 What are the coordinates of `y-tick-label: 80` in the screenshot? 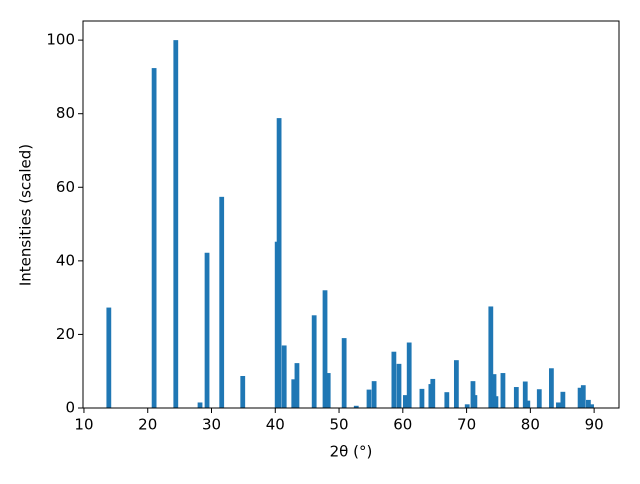 It's located at (65, 113).